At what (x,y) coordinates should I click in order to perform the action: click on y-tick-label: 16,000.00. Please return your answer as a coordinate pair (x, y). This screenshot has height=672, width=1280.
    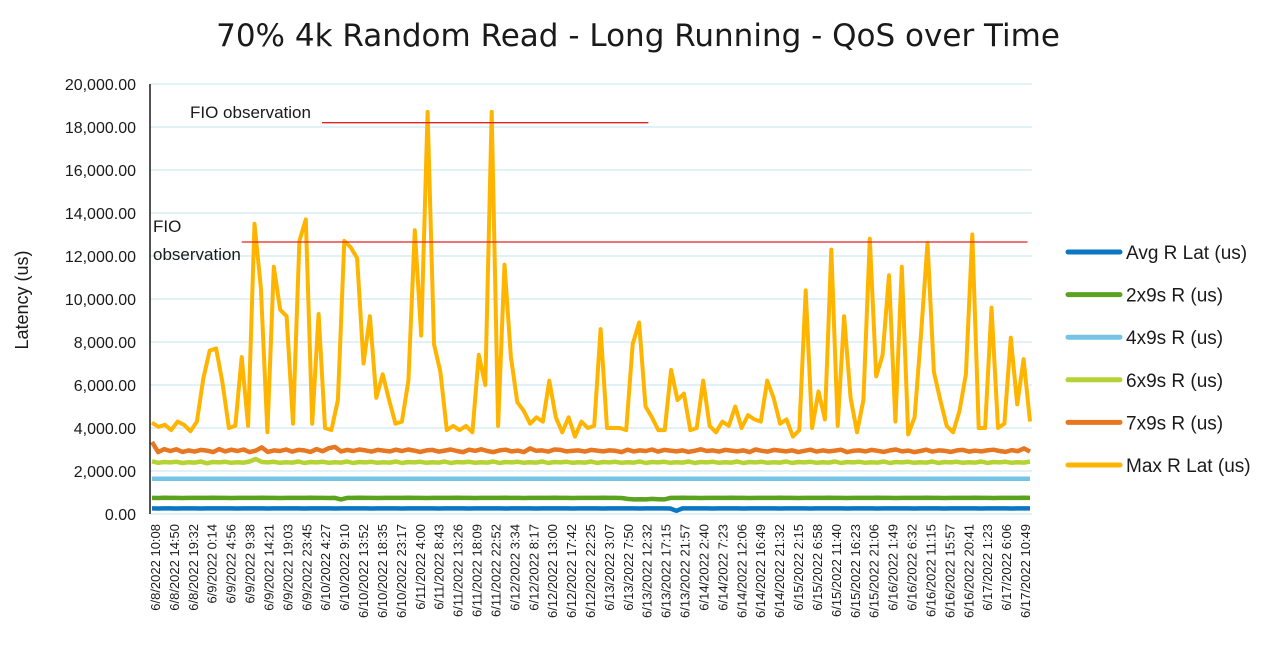
    Looking at the image, I should click on (100, 171).